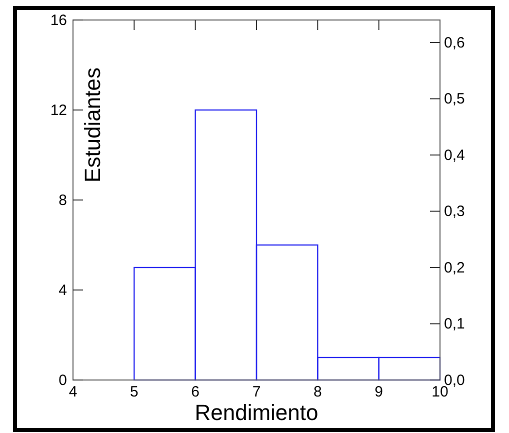 Image resolution: width=509 pixels, height=433 pixels. What do you see at coordinates (379, 392) in the screenshot?
I see `x-tick-label: 9` at bounding box center [379, 392].